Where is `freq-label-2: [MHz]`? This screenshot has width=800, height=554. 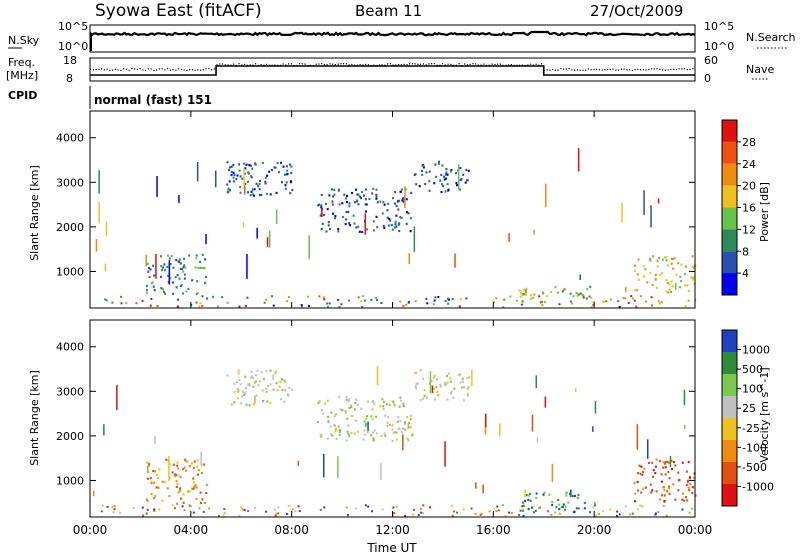 freq-label-2: [MHz] is located at coordinates (22, 75).